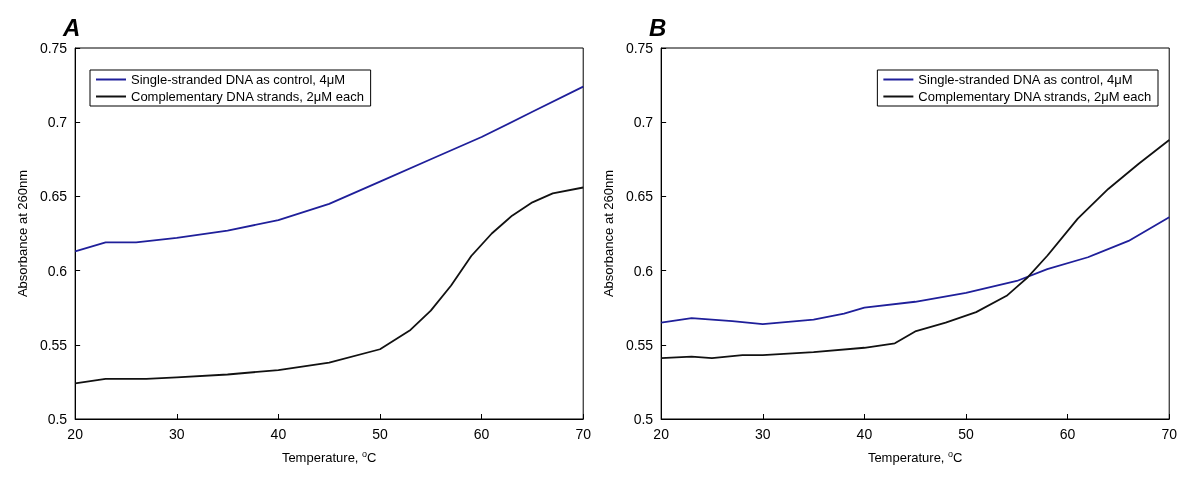 This screenshot has height=477, width=1189. I want to click on chart-title: A, so click(71, 27).